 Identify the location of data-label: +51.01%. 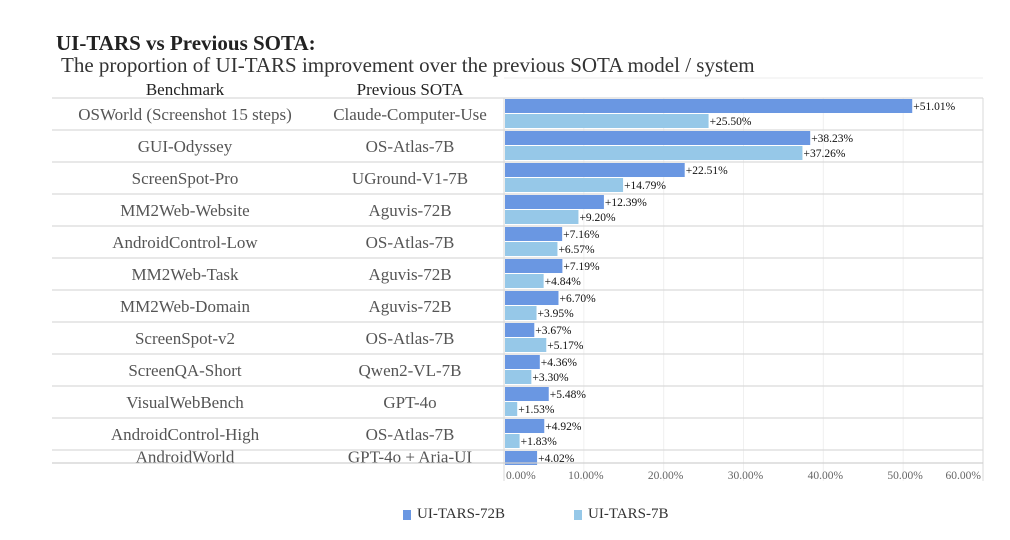
(934, 107).